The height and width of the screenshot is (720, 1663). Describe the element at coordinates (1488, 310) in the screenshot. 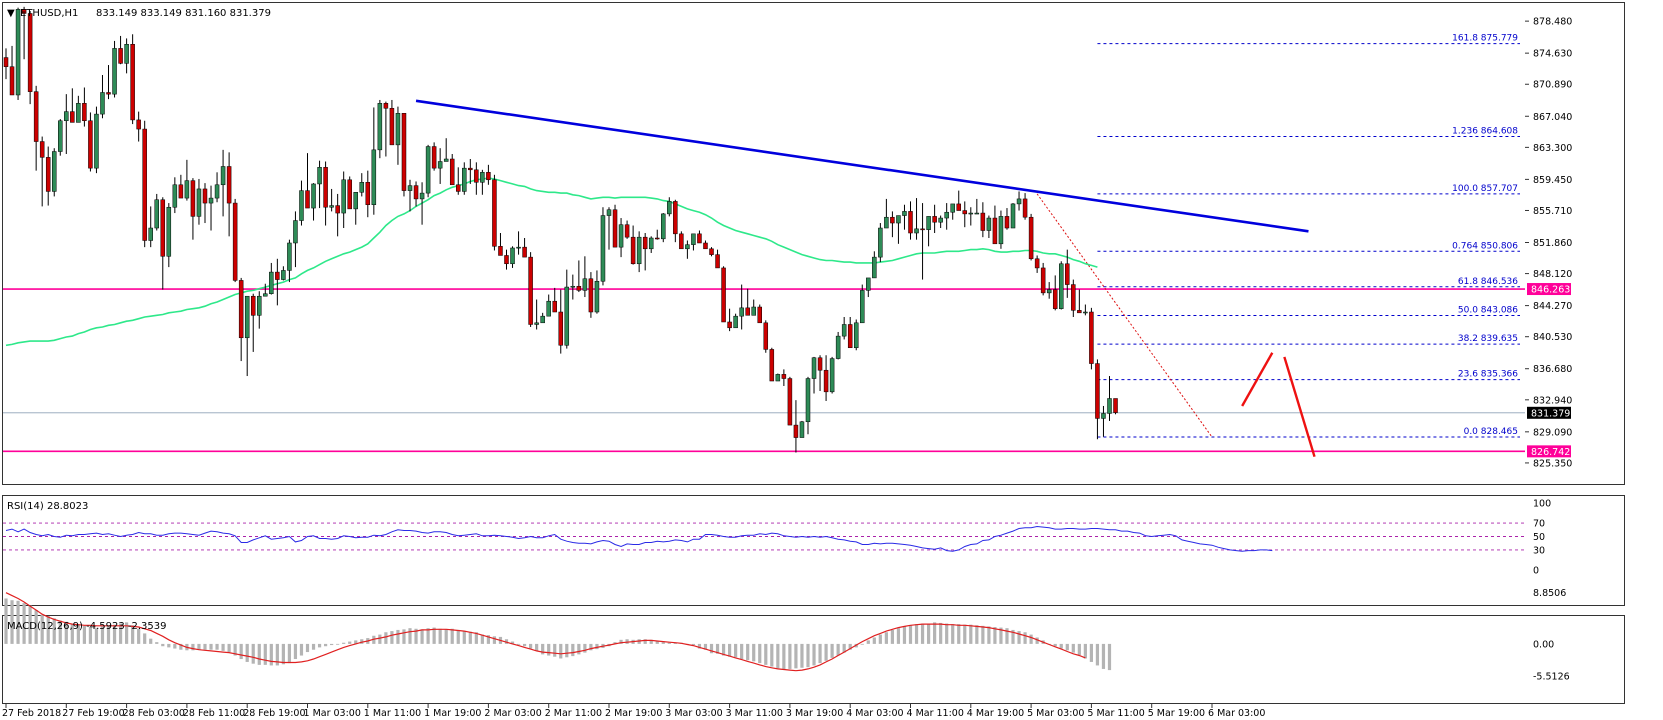

I see `fib-level-label: 50.0 843.086` at that location.